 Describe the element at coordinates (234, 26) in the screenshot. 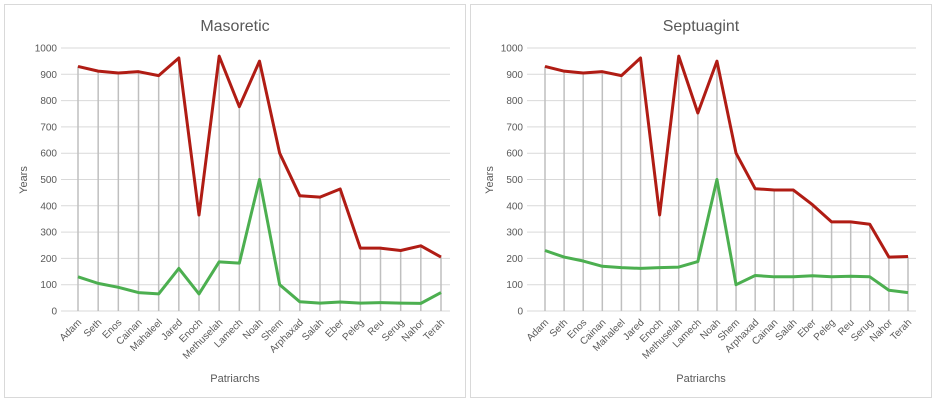

I see `chart-title: Masoretic` at that location.